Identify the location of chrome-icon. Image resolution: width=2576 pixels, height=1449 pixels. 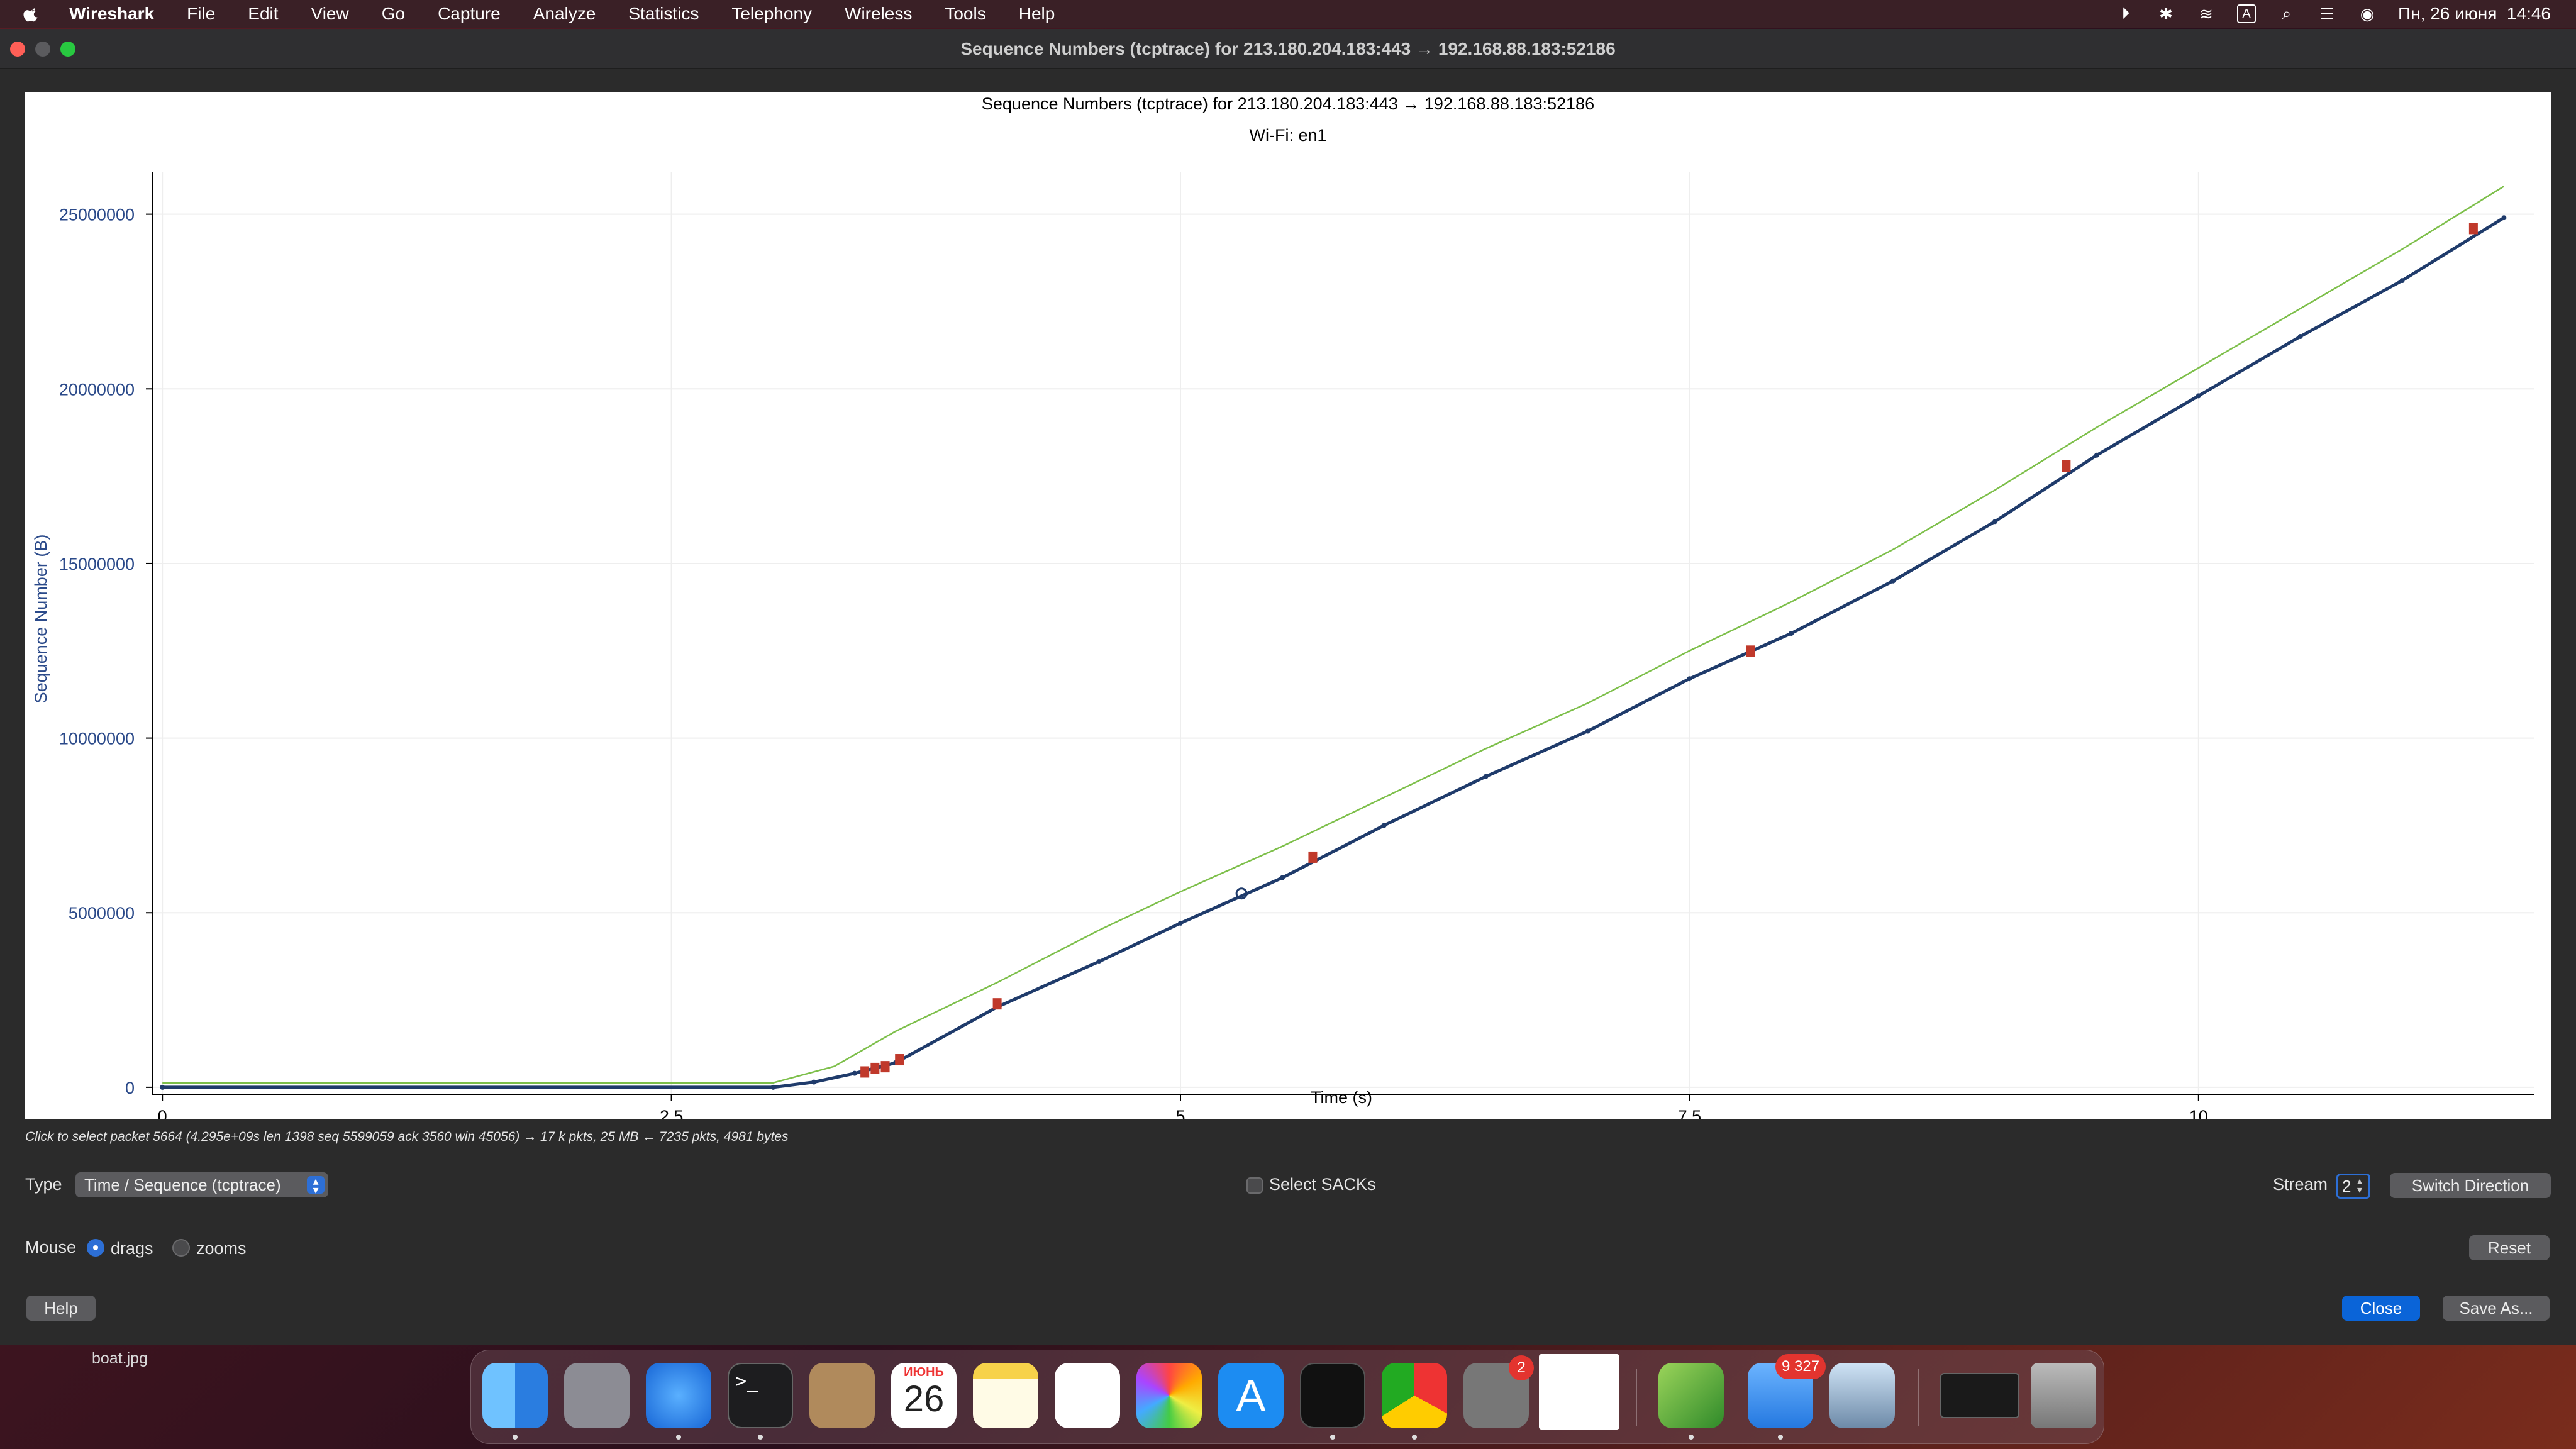
(1414, 1395).